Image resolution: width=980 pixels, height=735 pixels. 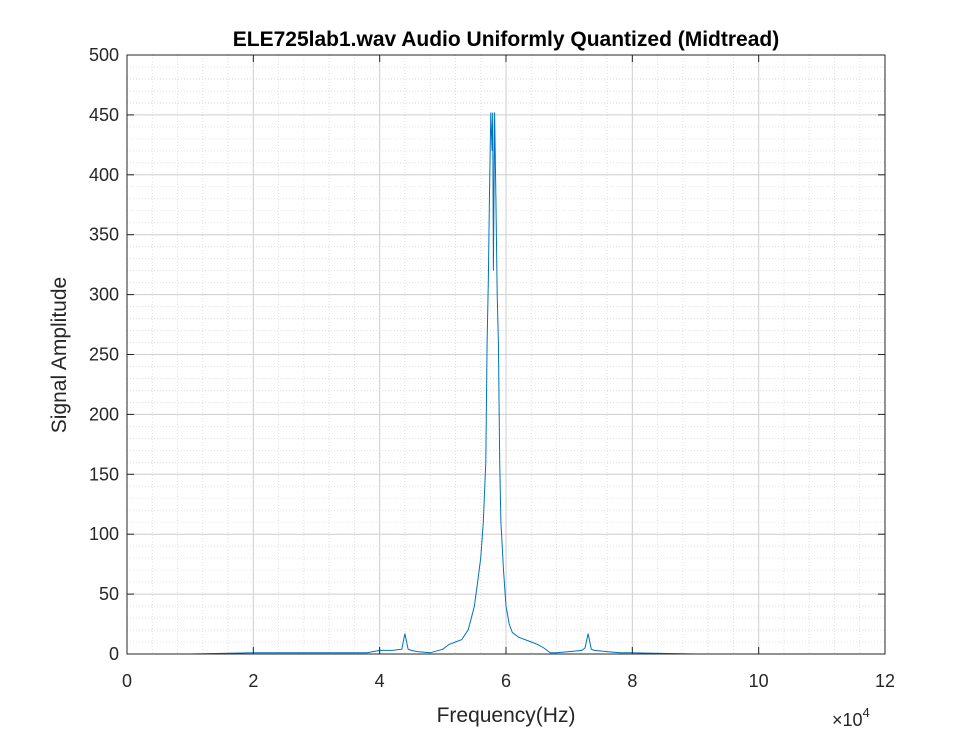 I want to click on y-tick-label: 0, so click(x=114, y=654).